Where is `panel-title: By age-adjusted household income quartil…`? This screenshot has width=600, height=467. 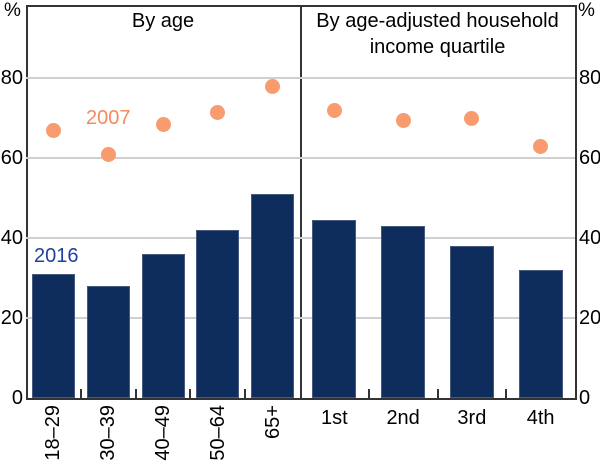
panel-title: By age-adjusted household income quartil… is located at coordinates (437, 34).